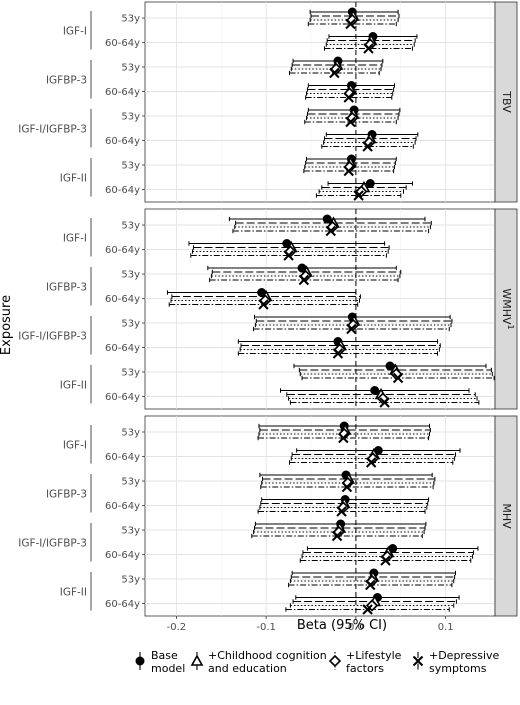 This screenshot has height=705, width=520. What do you see at coordinates (374, 655) in the screenshot?
I see `legend-label: +Lifestyle` at bounding box center [374, 655].